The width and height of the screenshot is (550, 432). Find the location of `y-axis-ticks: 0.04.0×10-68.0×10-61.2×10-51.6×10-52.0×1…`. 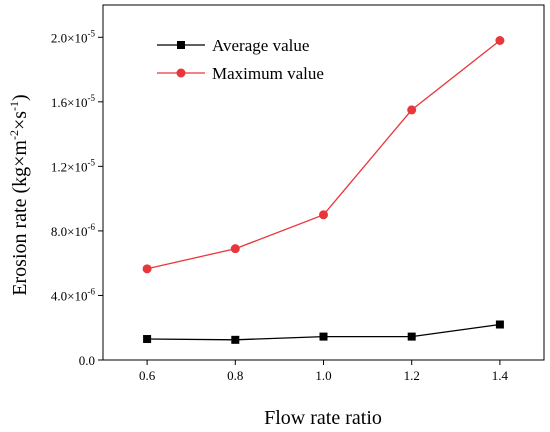

y-axis-ticks: 0.04.0×10-68.0×10-61.2×10-51.6×10-52.0×1… is located at coordinates (77, 198).